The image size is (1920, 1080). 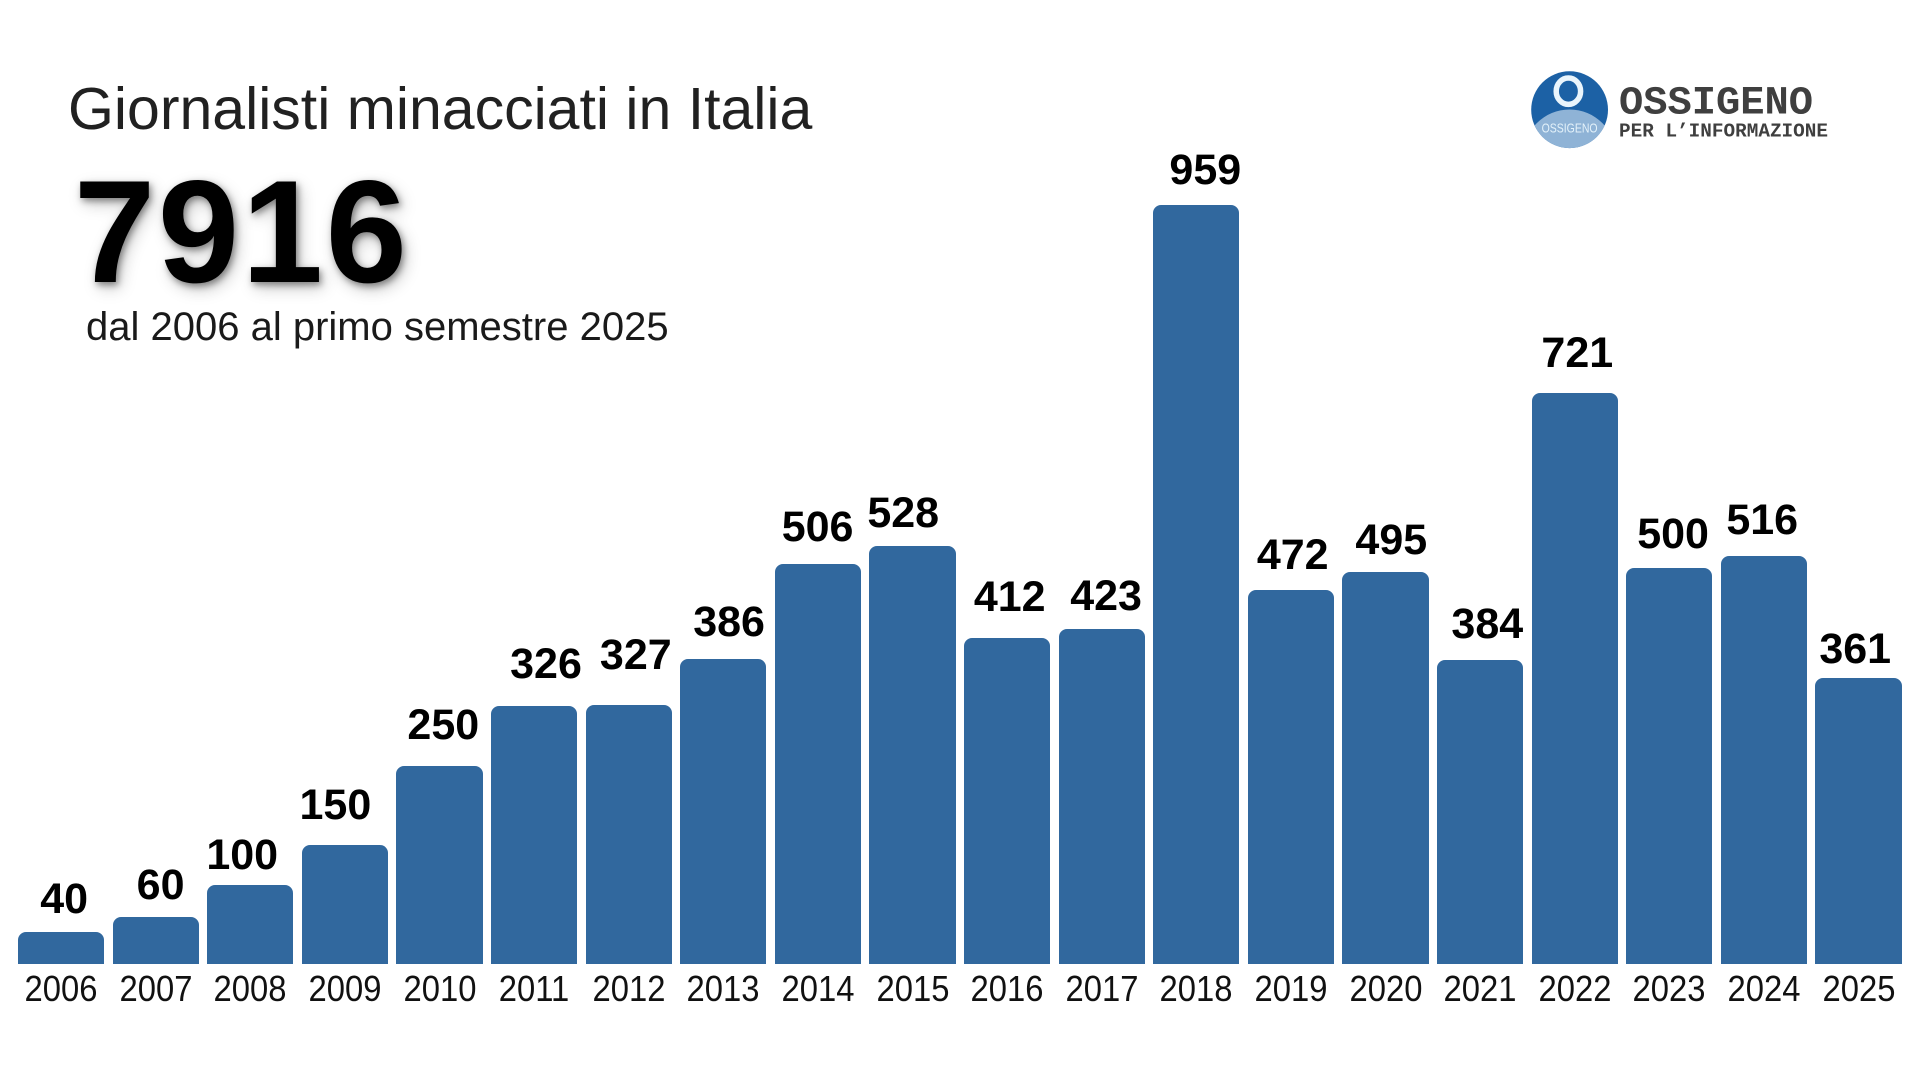 I want to click on svg-text: PER L’INFORMAZIONE, so click(x=1723, y=131).